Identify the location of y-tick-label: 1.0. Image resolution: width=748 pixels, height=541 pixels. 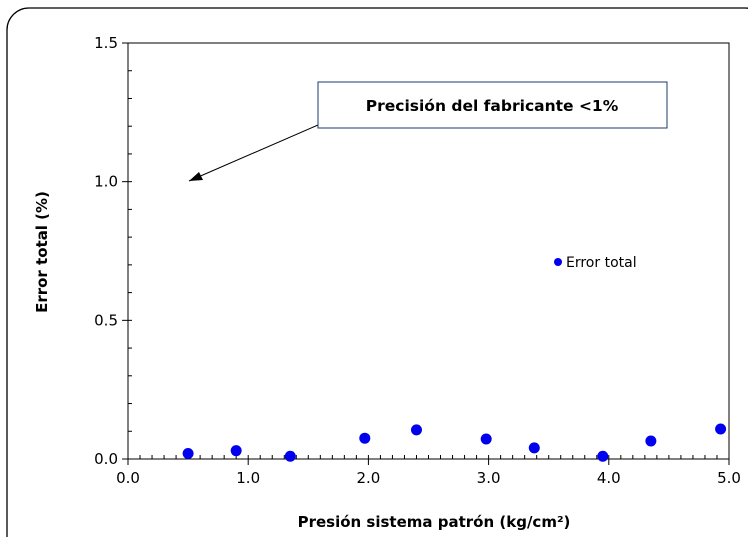
(106, 182).